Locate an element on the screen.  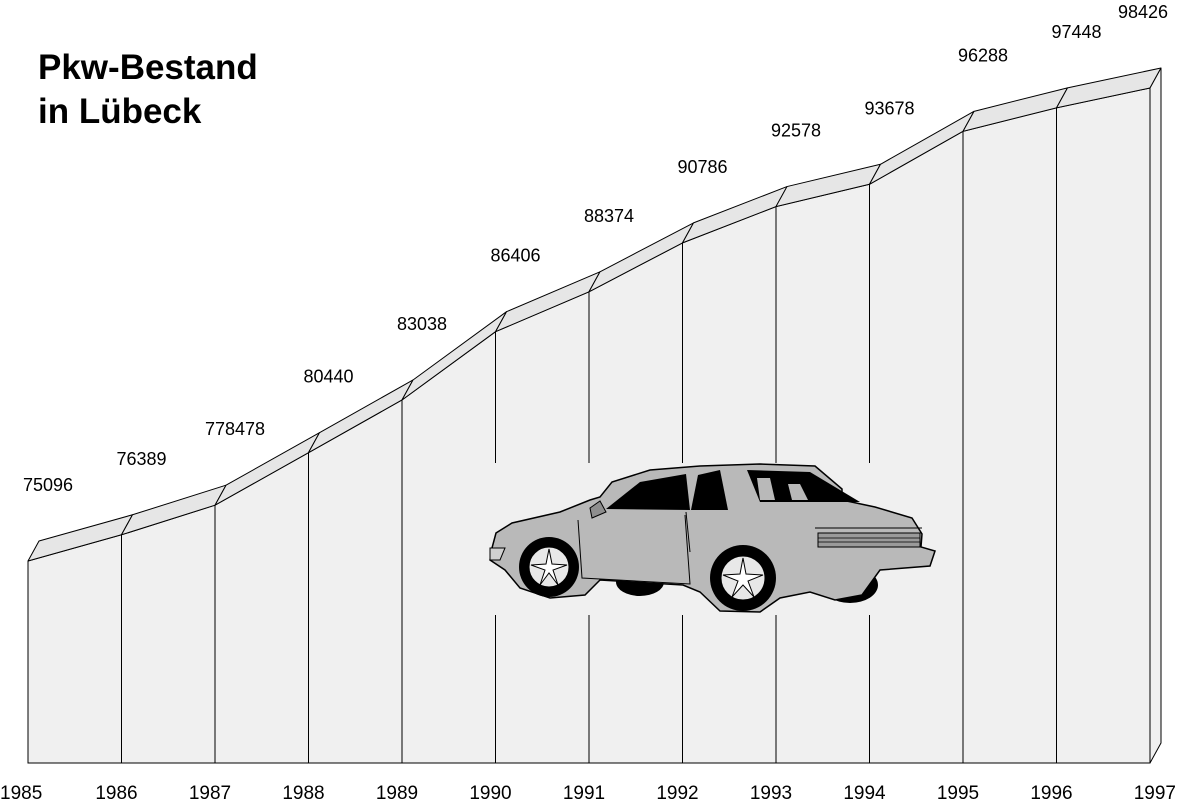
area-side-face is located at coordinates (1155, 415).